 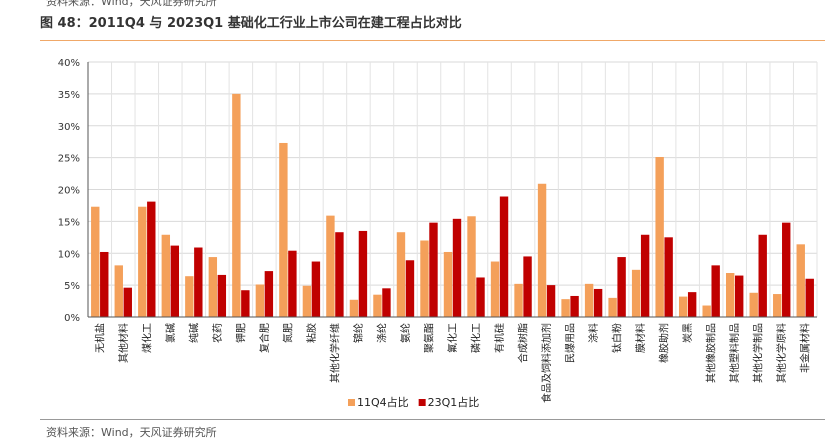 What do you see at coordinates (734, 353) in the screenshot?
I see `x-tick-label: 其他塑料制品` at bounding box center [734, 353].